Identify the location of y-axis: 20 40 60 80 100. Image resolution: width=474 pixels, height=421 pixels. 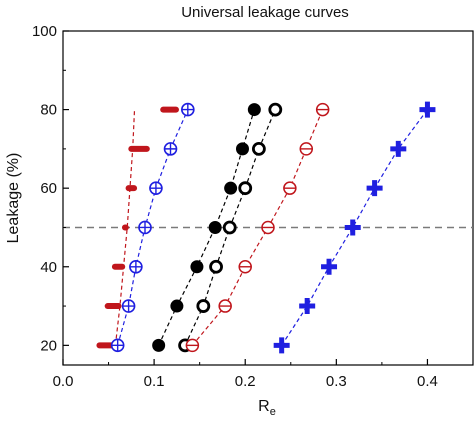
(50, 188).